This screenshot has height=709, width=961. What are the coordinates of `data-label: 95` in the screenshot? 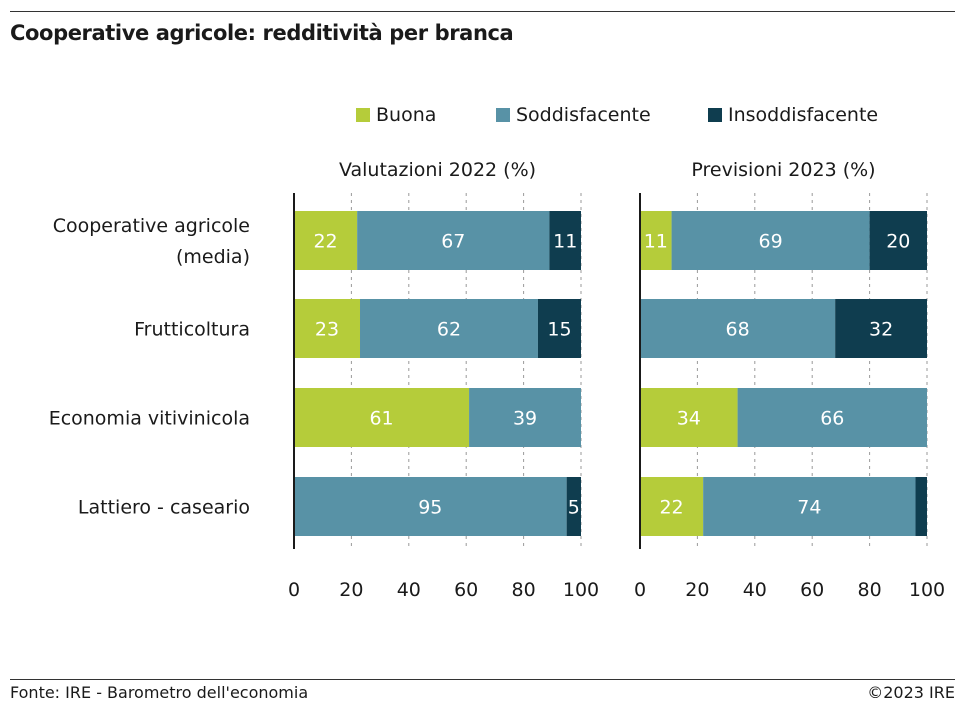 It's located at (430, 508).